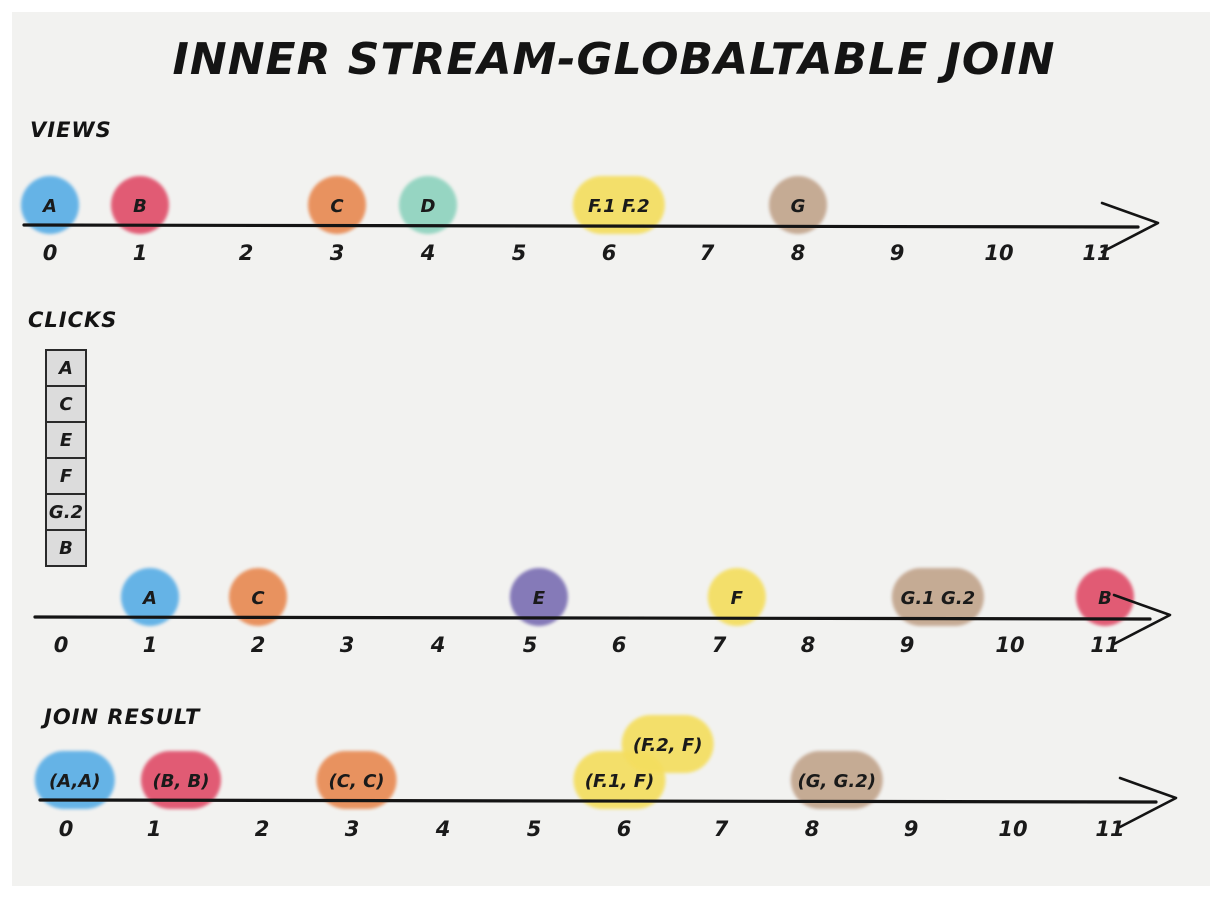 This screenshot has height=898, width=1228. What do you see at coordinates (798, 253) in the screenshot?
I see `views-tick-label: 8` at bounding box center [798, 253].